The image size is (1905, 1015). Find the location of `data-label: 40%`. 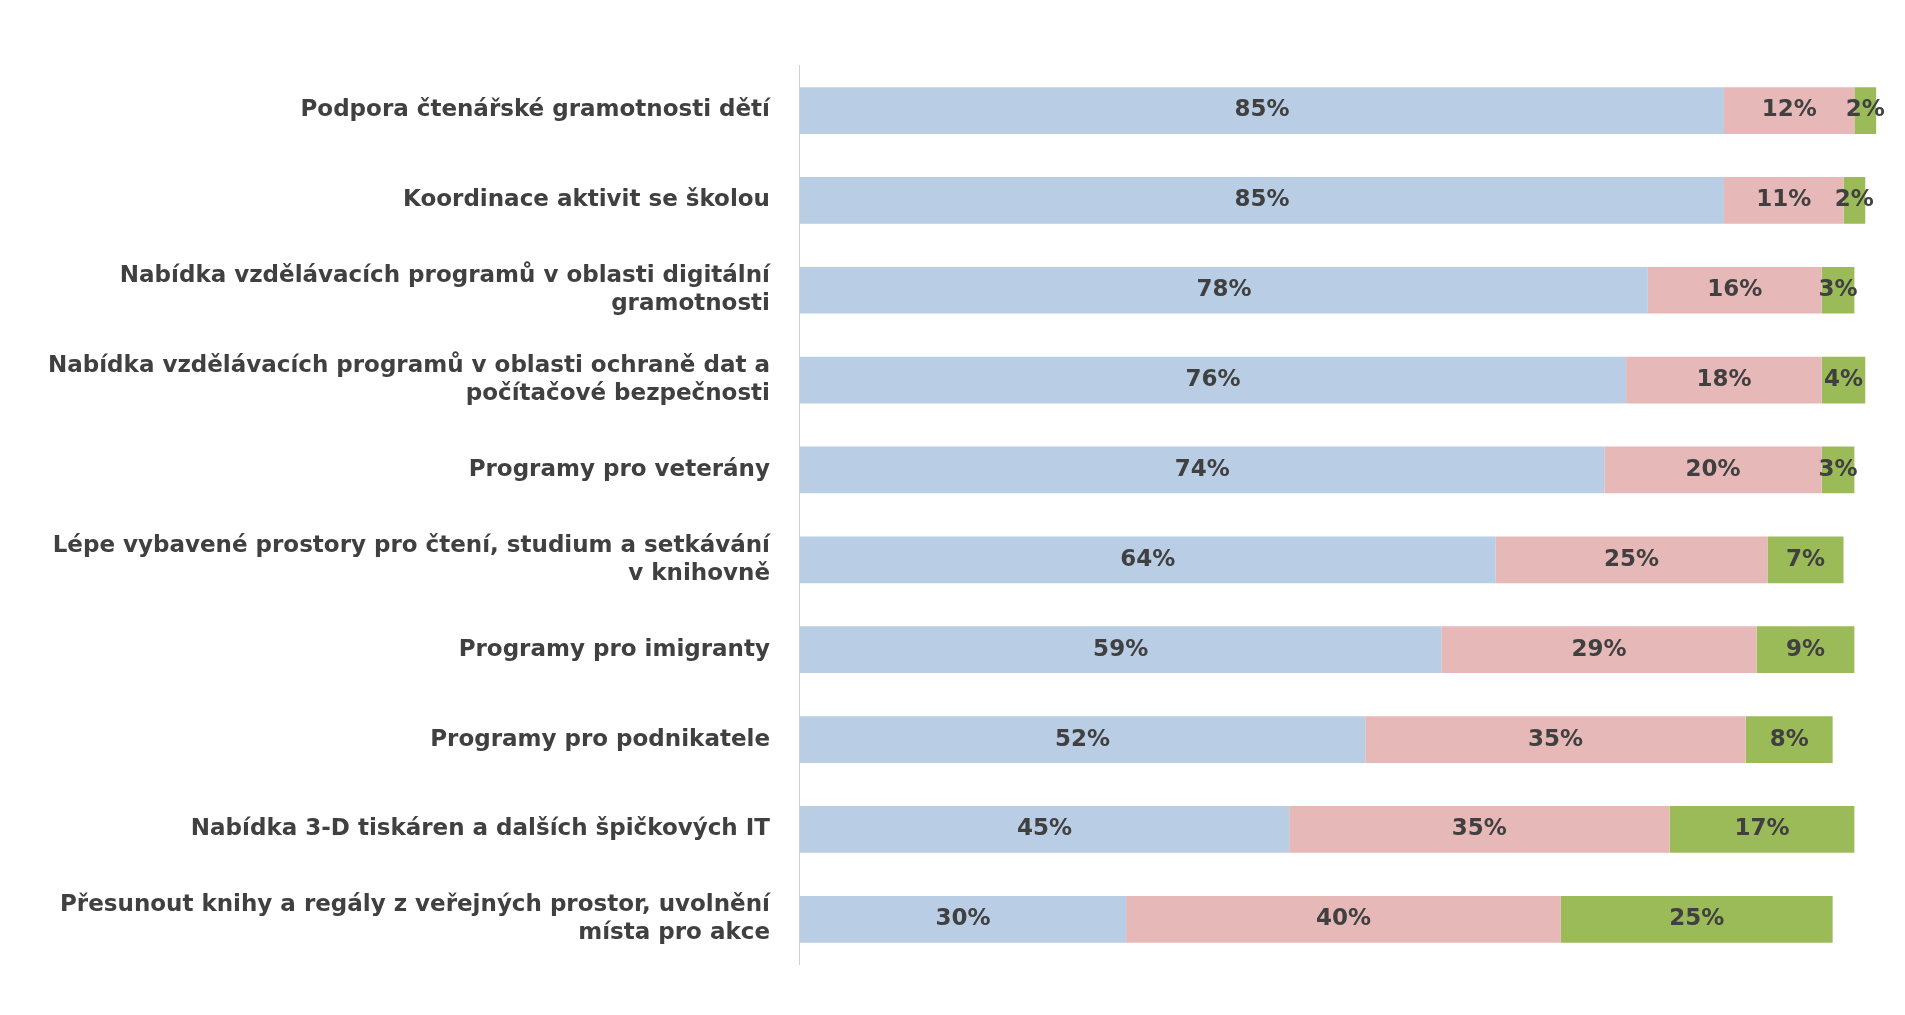

data-label: 40% is located at coordinates (1343, 917).